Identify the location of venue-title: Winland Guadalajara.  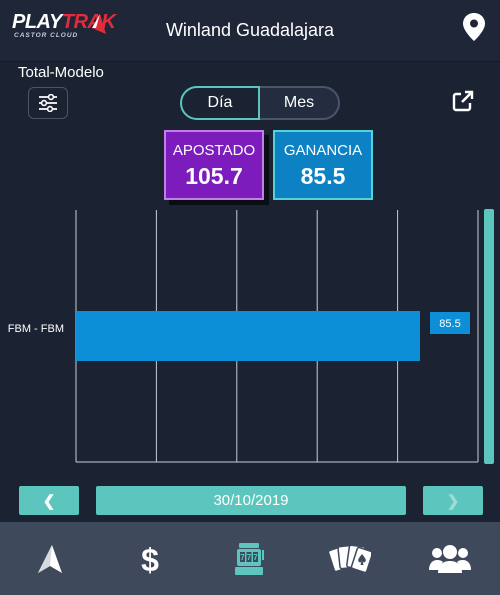
(250, 30).